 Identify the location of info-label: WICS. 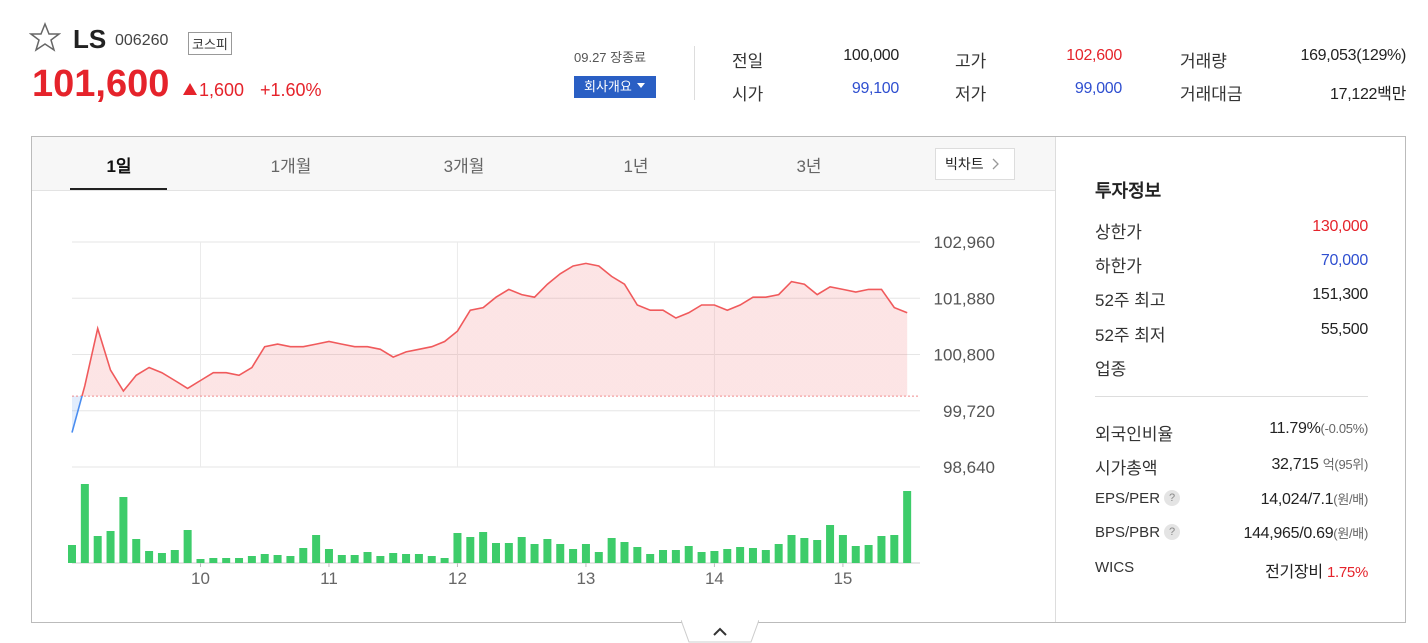
(1115, 567).